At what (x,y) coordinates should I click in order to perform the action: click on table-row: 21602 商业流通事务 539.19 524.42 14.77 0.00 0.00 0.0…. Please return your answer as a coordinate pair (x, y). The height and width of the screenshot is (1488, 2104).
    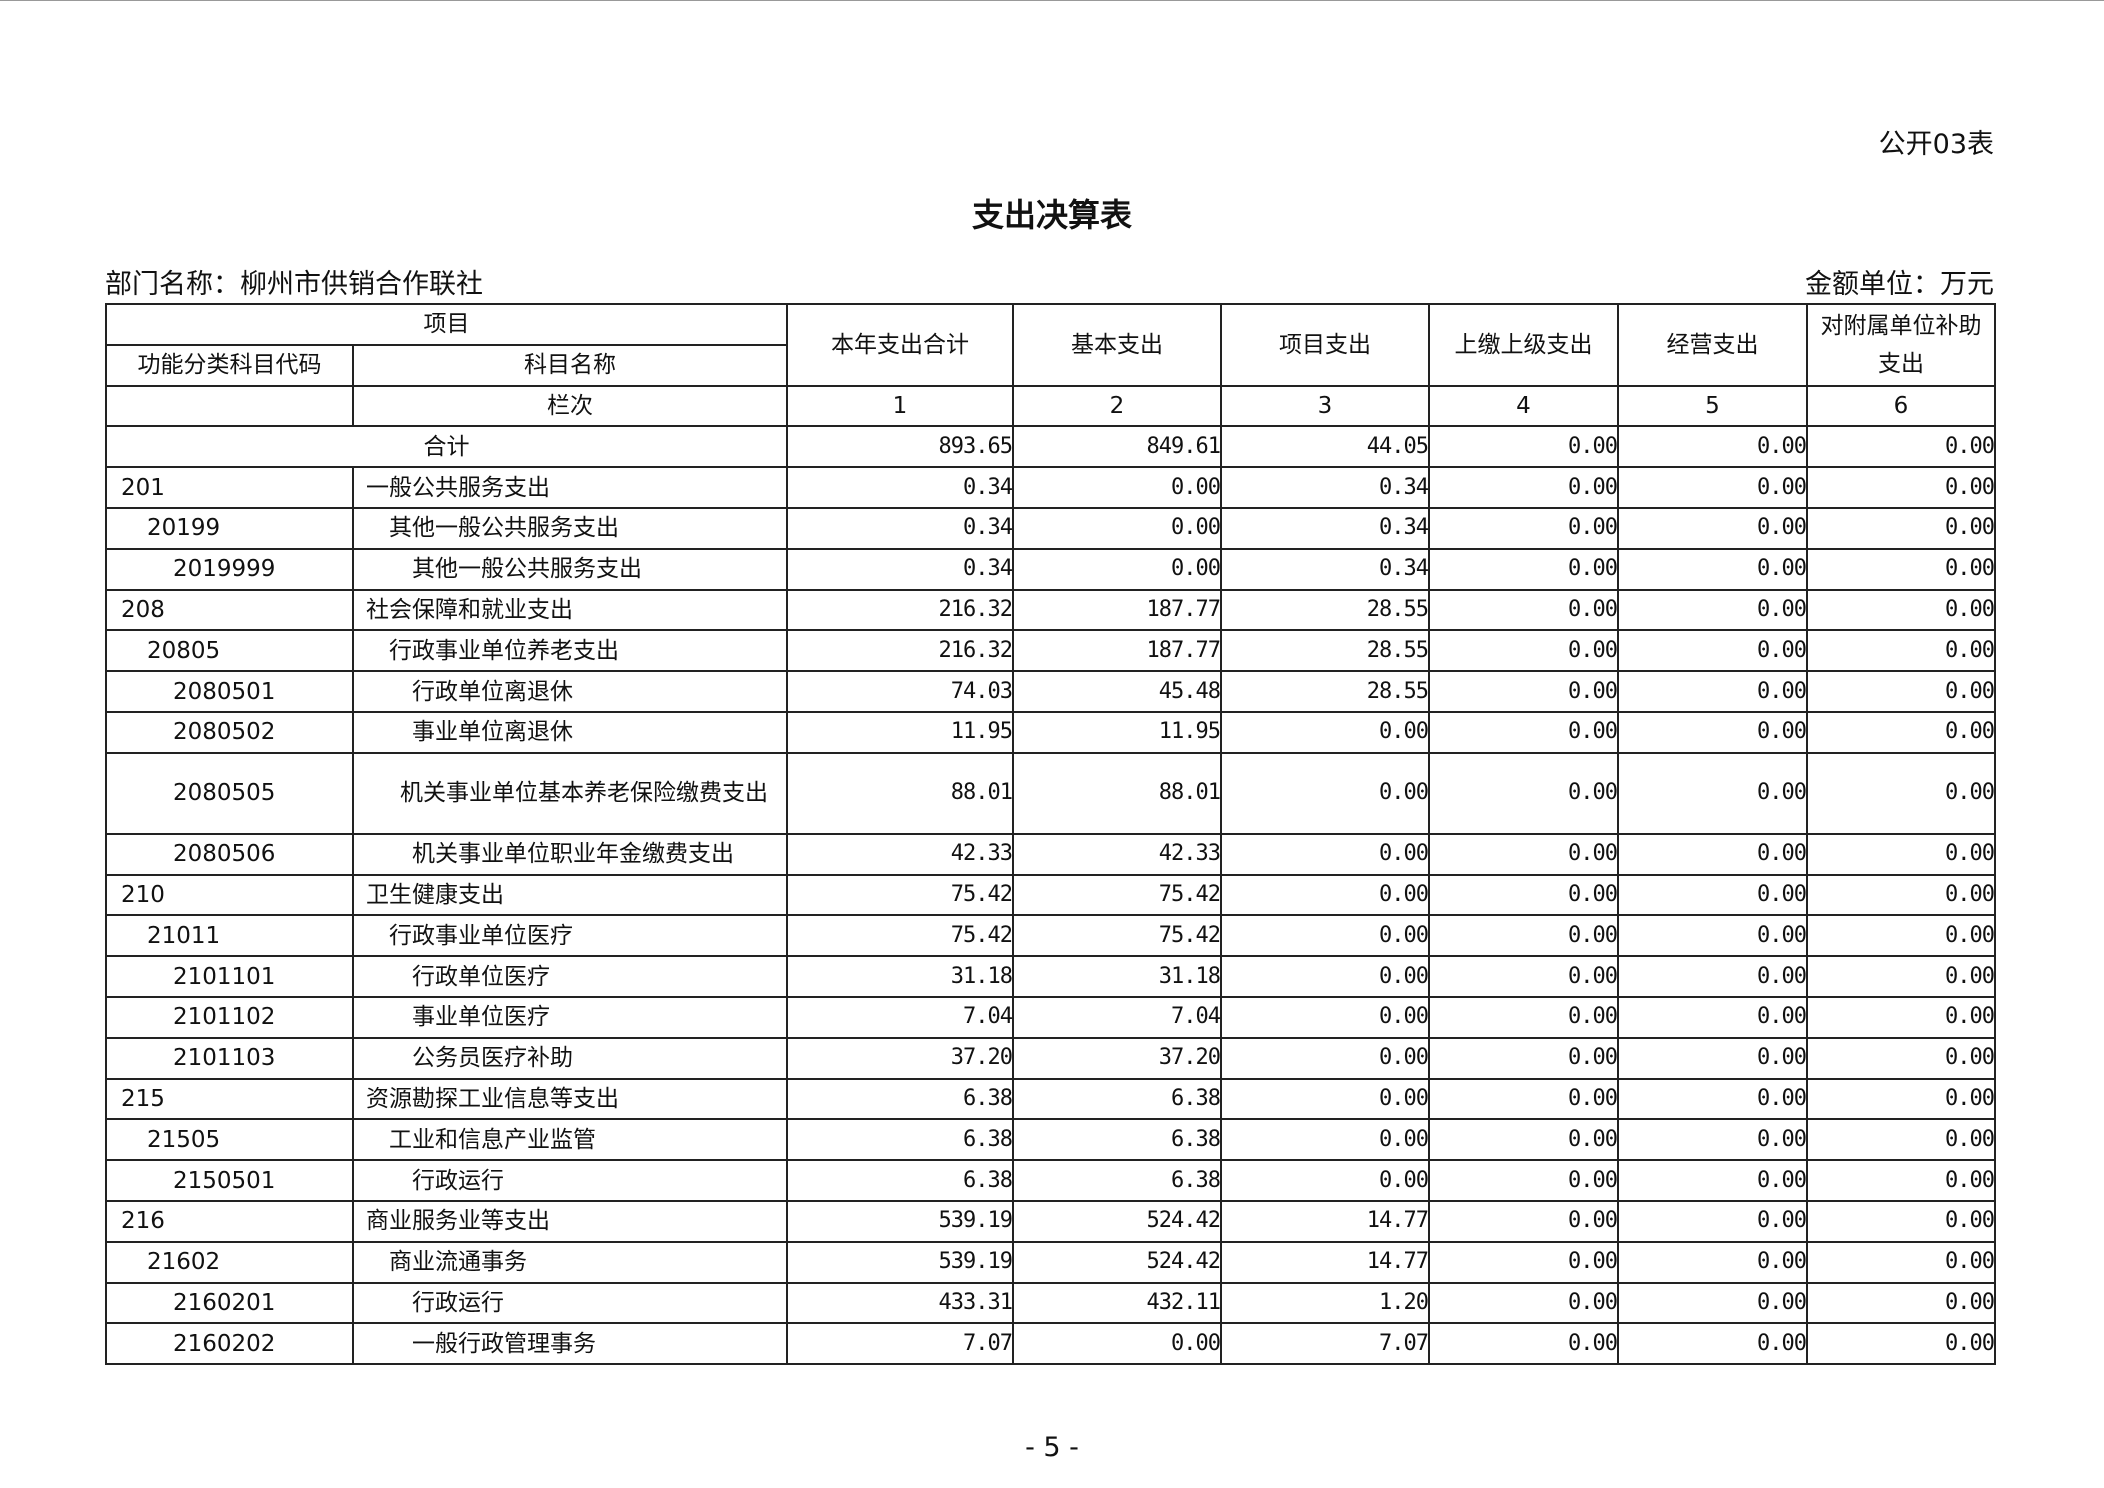
    Looking at the image, I should click on (1050, 1262).